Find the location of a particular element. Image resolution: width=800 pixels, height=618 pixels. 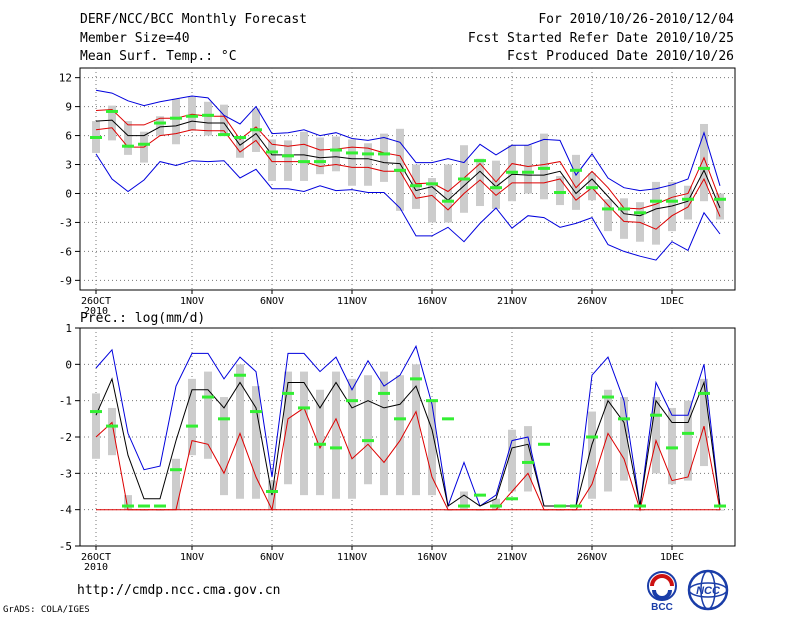

prec-x-tick-label: 11NOV is located at coordinates (352, 557).